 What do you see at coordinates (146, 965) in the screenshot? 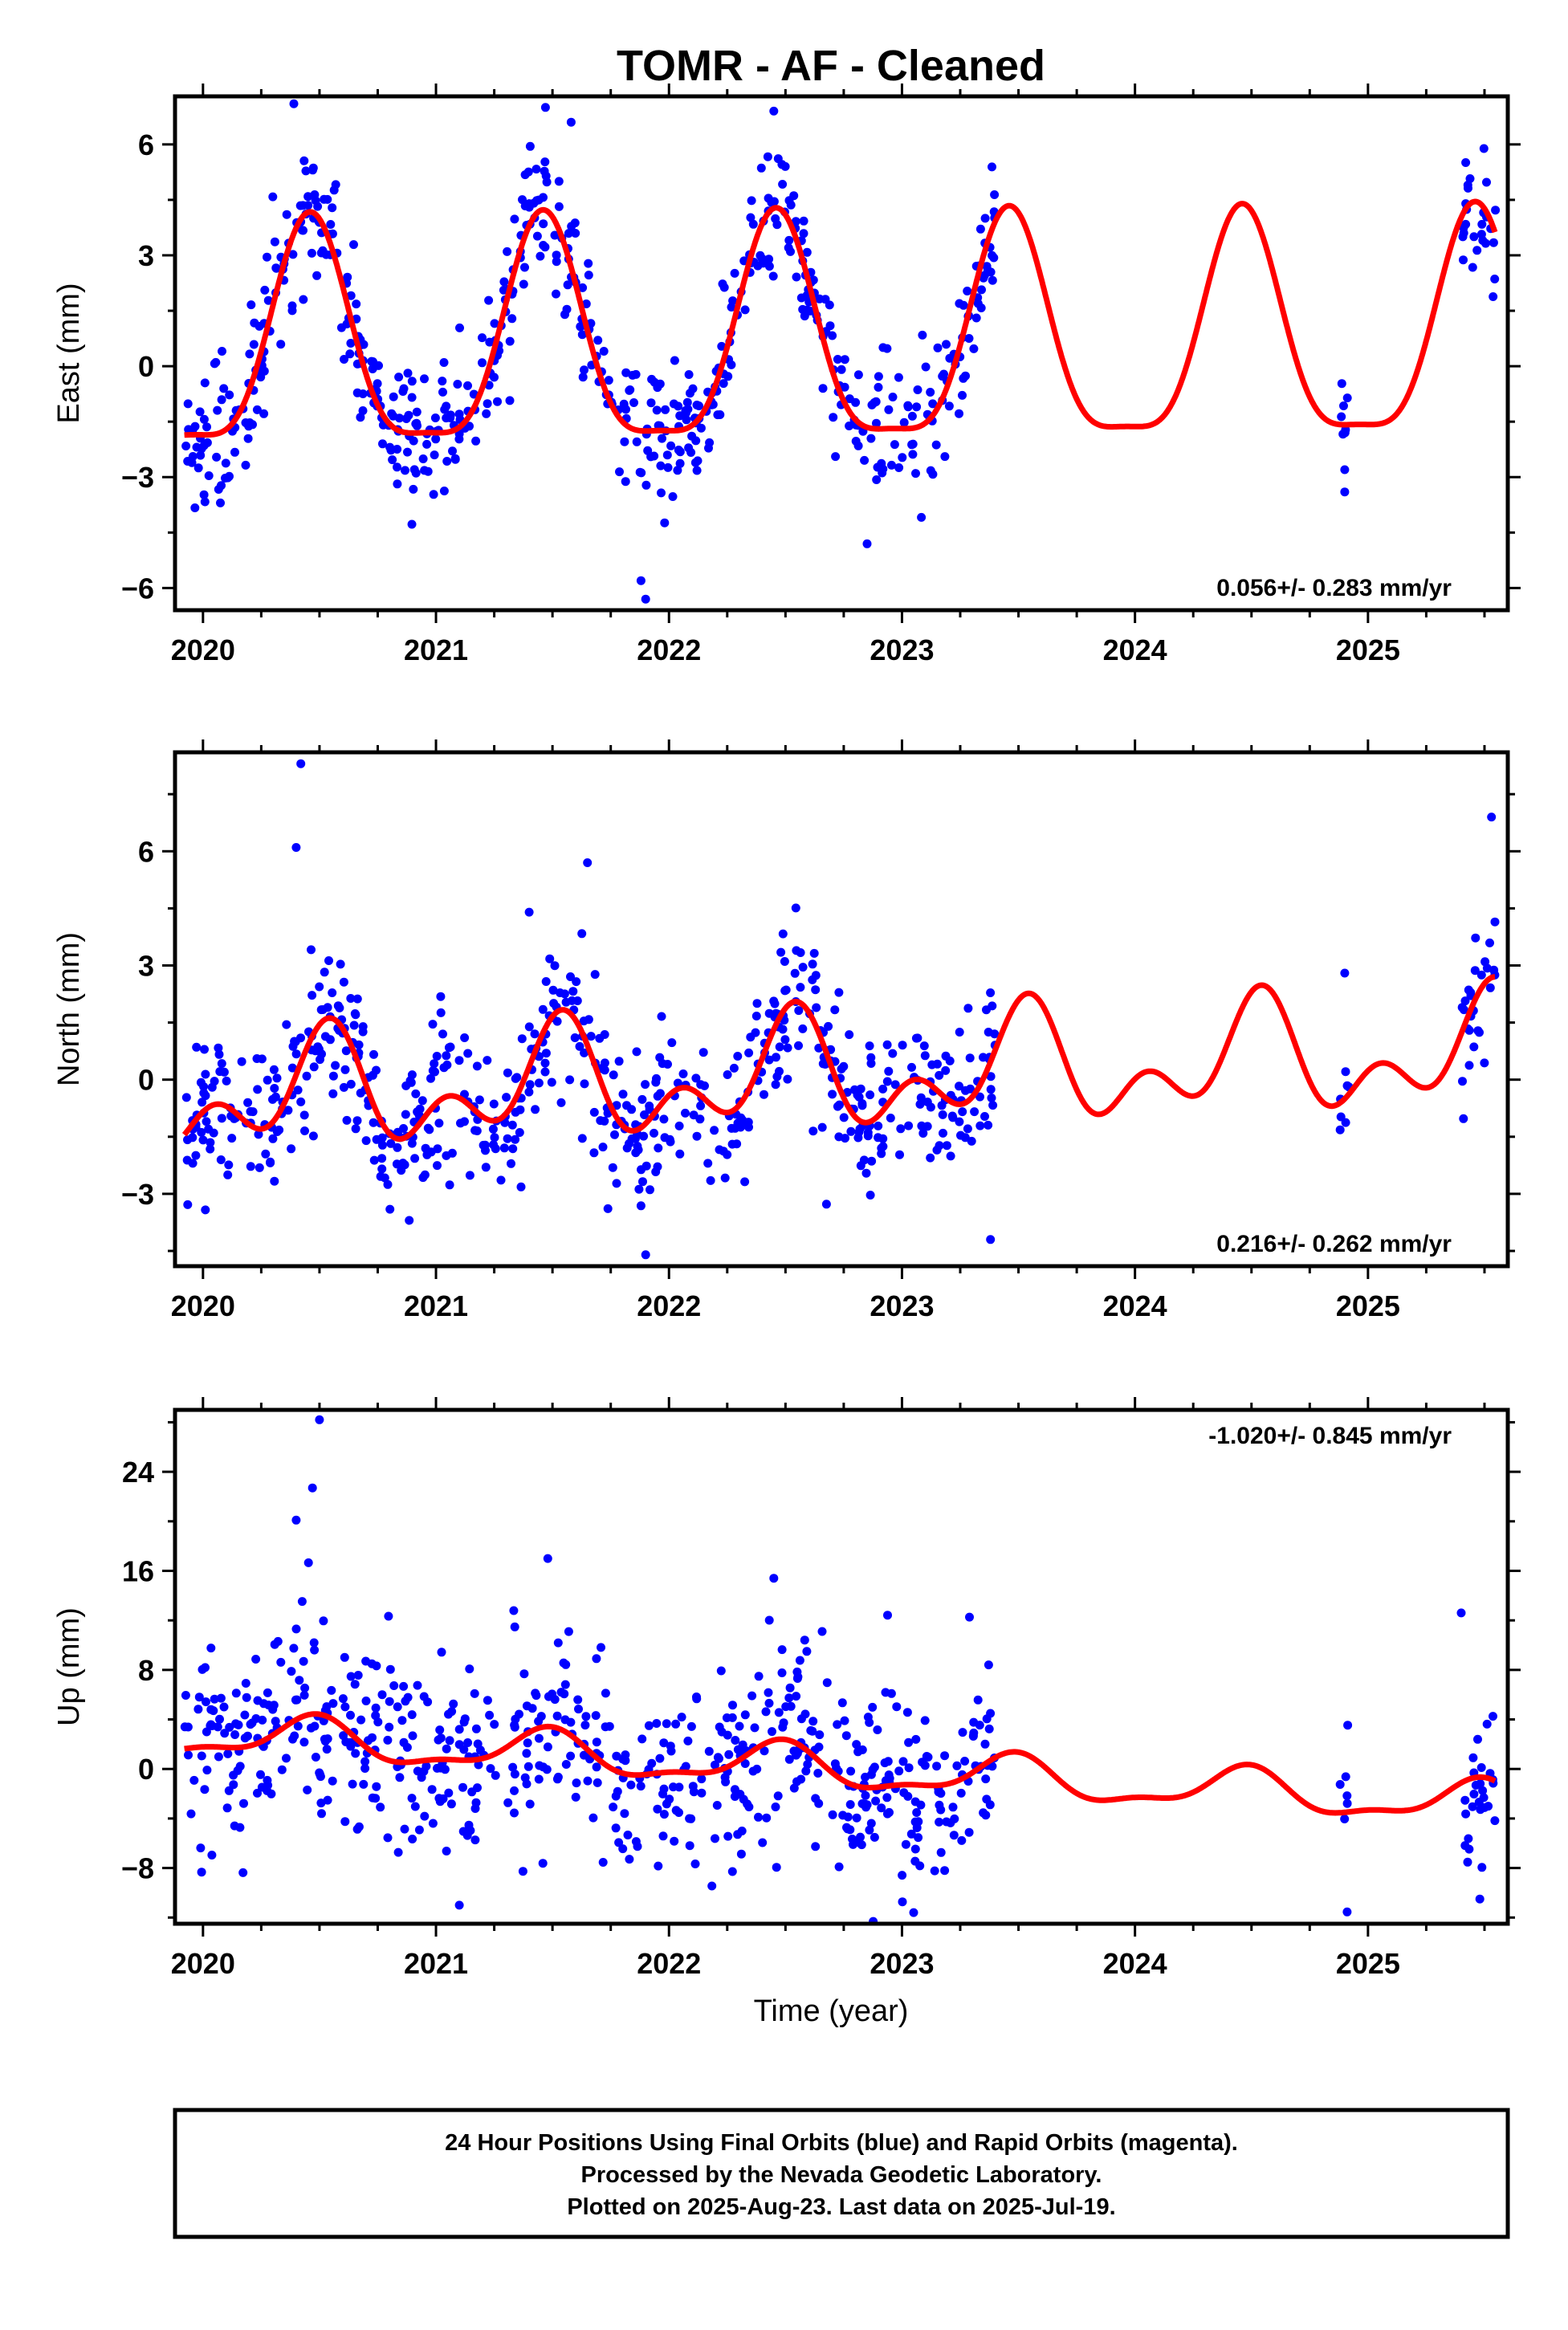
I see `y-tick-label: 3` at bounding box center [146, 965].